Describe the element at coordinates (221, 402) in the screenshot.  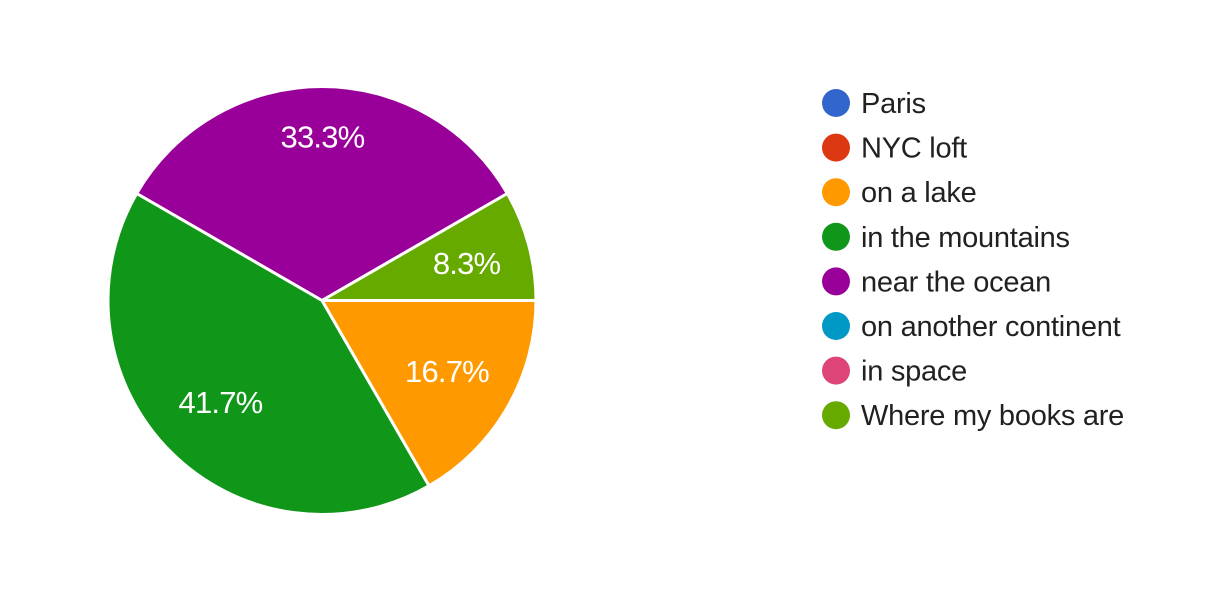
I see `svg-text: 41.7%` at that location.